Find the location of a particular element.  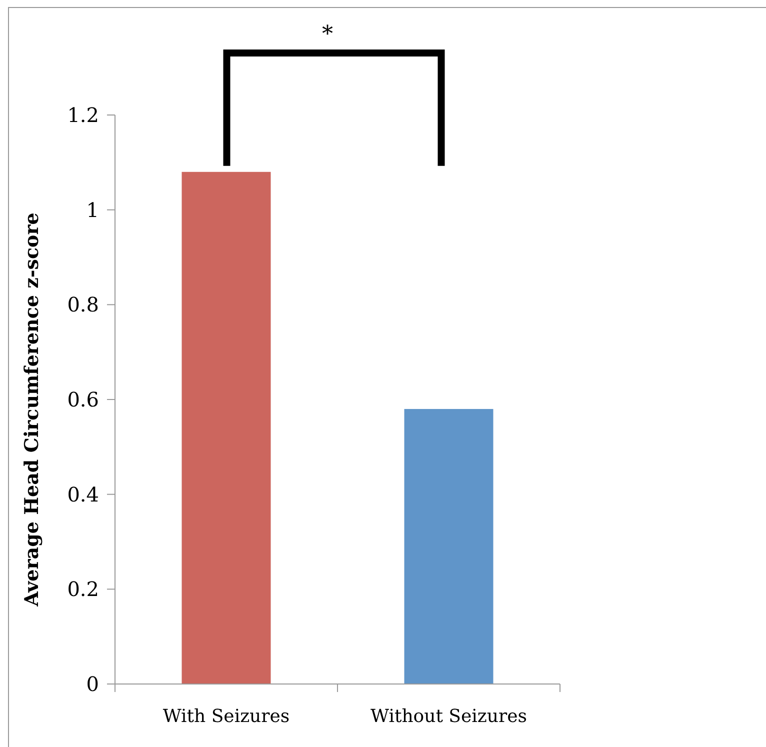

y-tick-label: 0.6 is located at coordinates (83, 400).